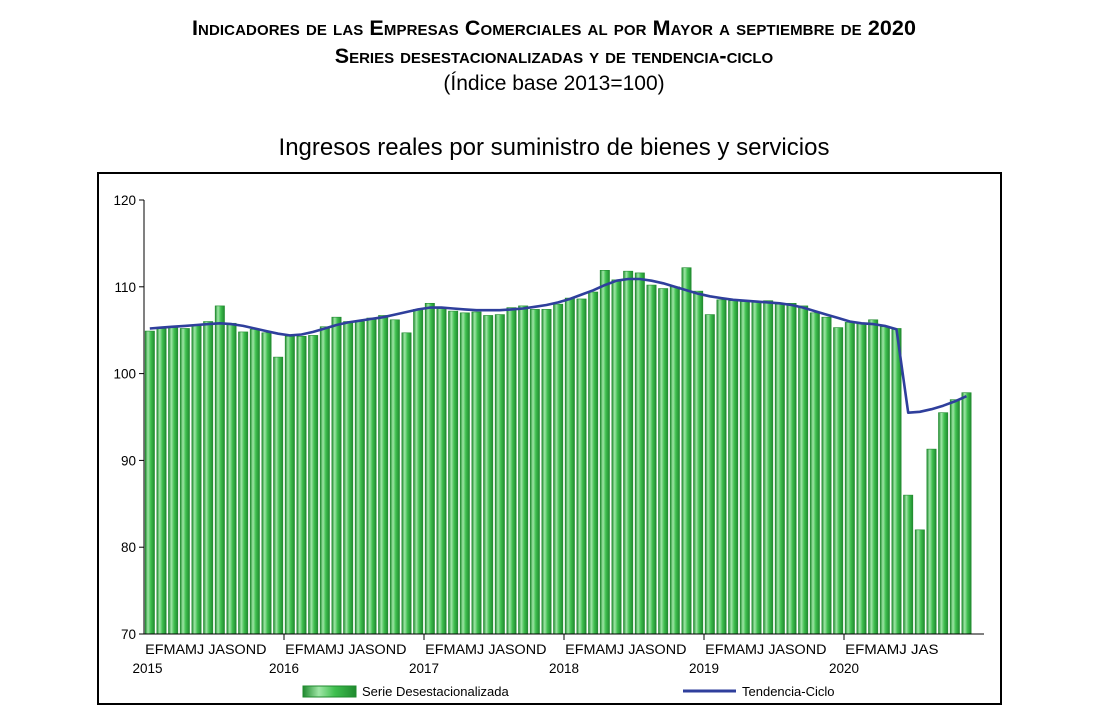 Image resolution: width=1108 pixels, height=717 pixels. Describe the element at coordinates (329, 691) in the screenshot. I see `legend-swatch-bar` at that location.